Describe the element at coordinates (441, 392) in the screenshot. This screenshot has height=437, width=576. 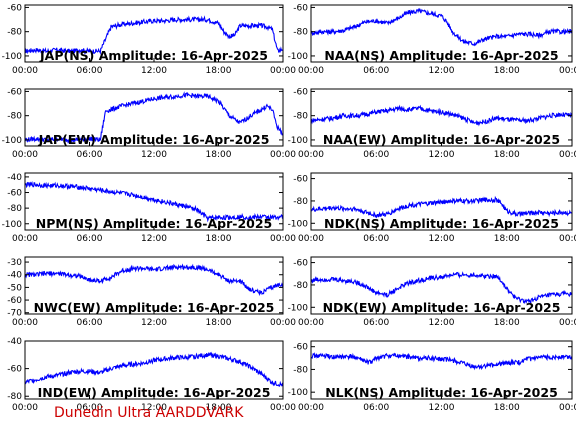
I see `panel-title: NLK(NS) Amplitude: 16-Apr-2025` at that location.